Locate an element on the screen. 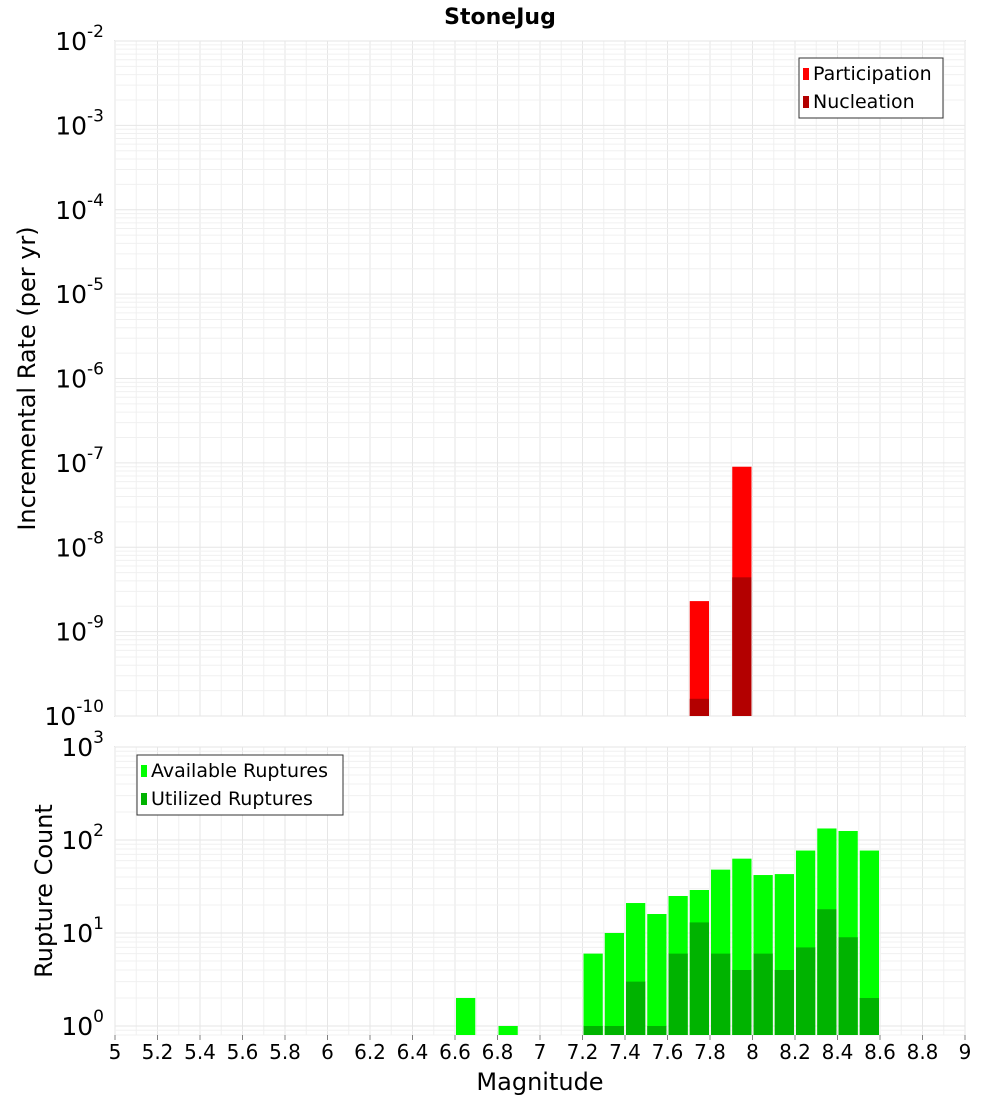 Image resolution: width=1000 pixels, height=1100 pixels. y-tick-label-count-2: 10² is located at coordinates (82, 838).